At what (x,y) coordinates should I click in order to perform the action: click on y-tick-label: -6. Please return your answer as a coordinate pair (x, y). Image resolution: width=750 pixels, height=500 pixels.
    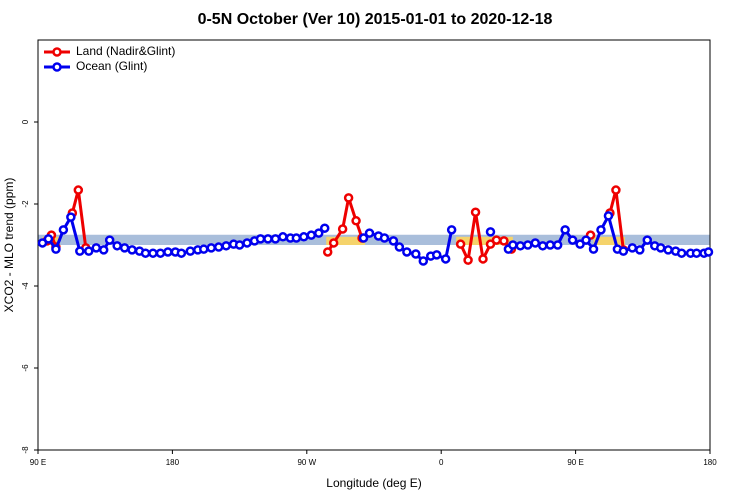
    Looking at the image, I should click on (25, 368).